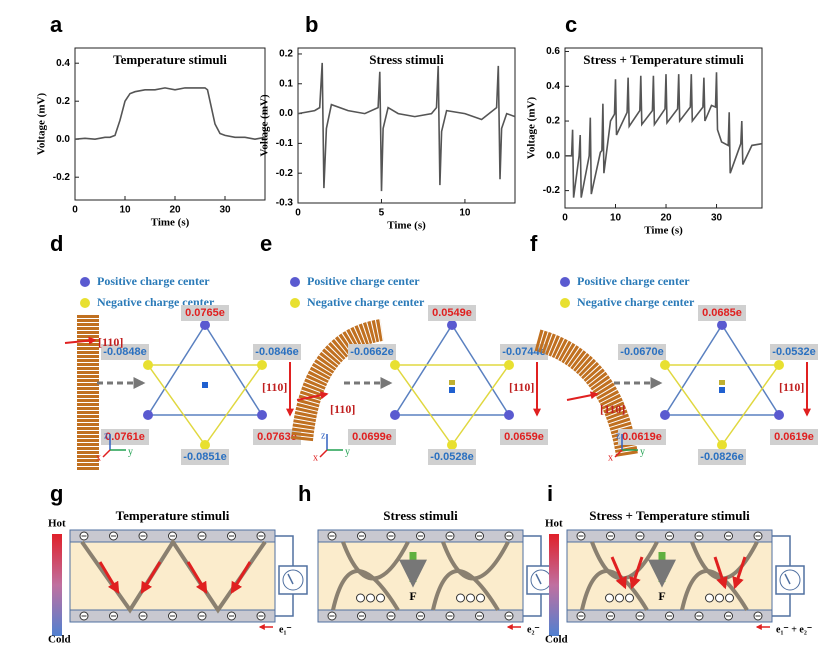  What do you see at coordinates (125, 210) in the screenshot?
I see `x-tick-label: 10` at bounding box center [125, 210].